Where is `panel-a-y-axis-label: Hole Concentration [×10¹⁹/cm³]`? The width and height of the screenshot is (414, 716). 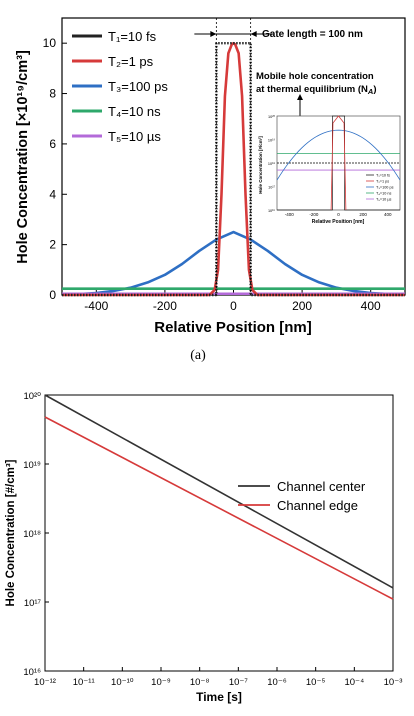
panel-a-y-axis-label: Hole Concentration [×10¹⁹/cm³] is located at coordinates (23, 157).